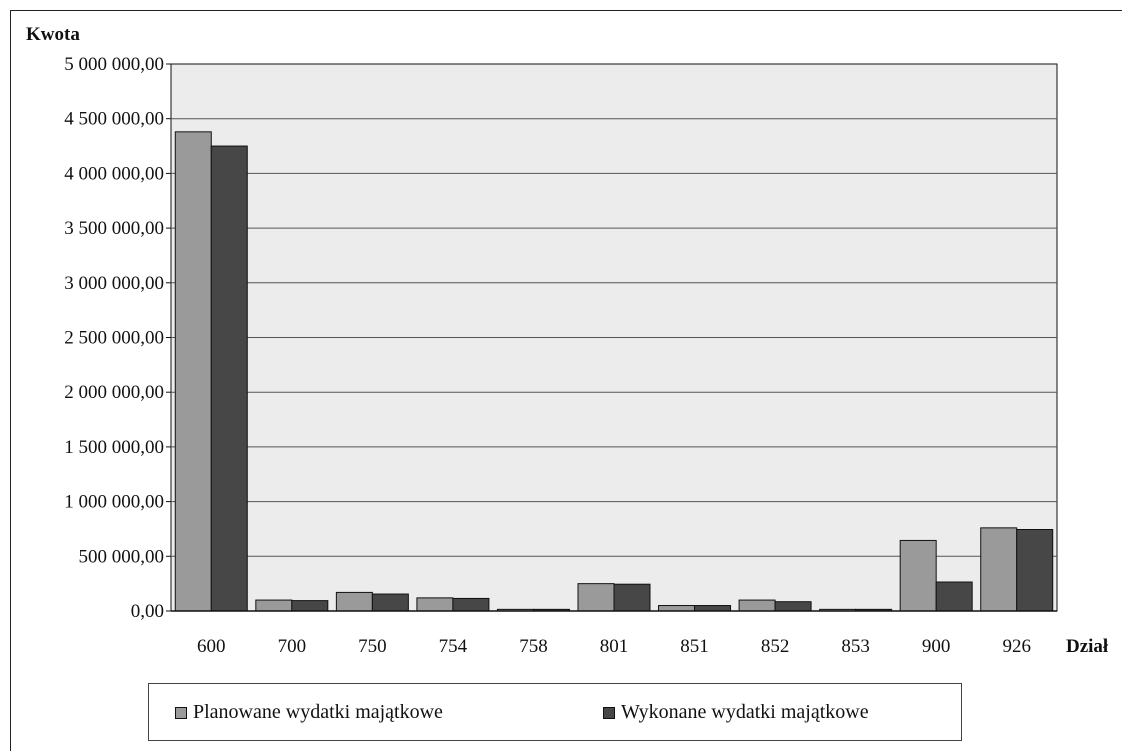 This screenshot has width=1122, height=751. I want to click on x-tick-label: 750, so click(372, 646).